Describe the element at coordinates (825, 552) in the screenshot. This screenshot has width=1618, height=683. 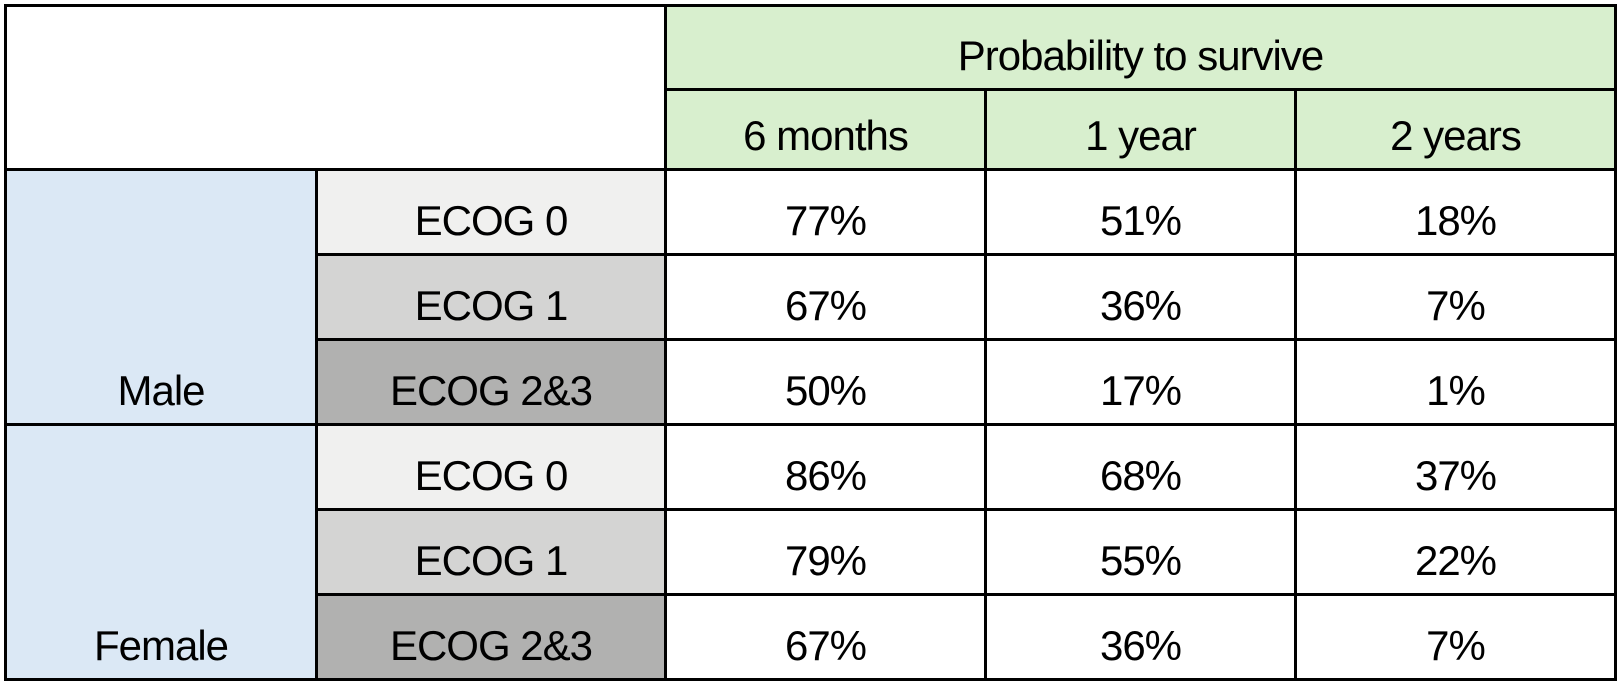
I see `cell-female-ecog1-6months: 79%` at that location.